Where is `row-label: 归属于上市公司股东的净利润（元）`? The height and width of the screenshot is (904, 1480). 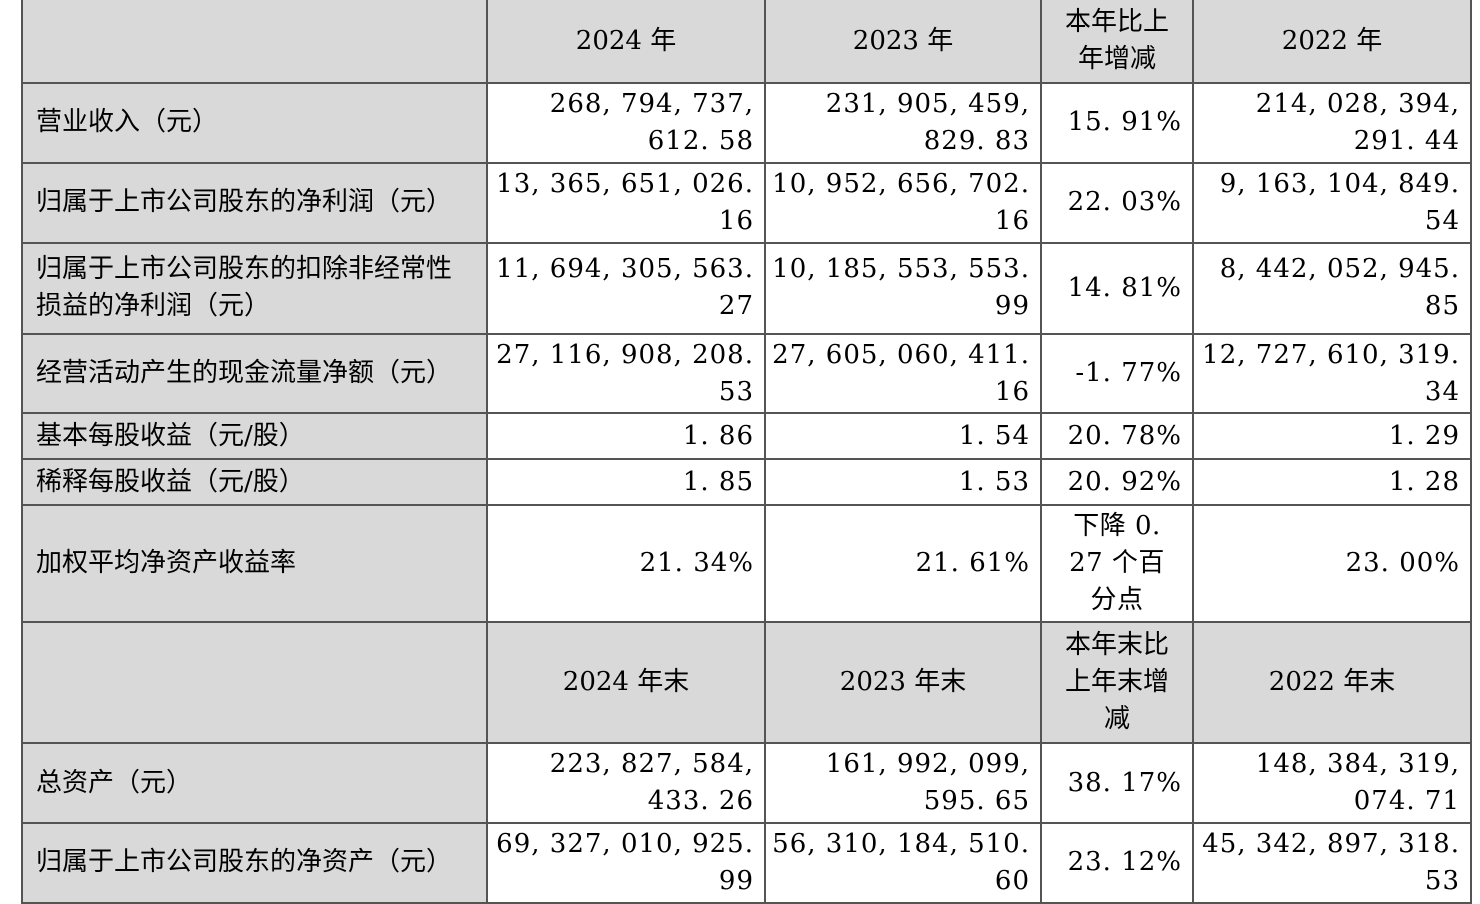
row-label: 归属于上市公司股东的净利润（元） is located at coordinates (254, 202).